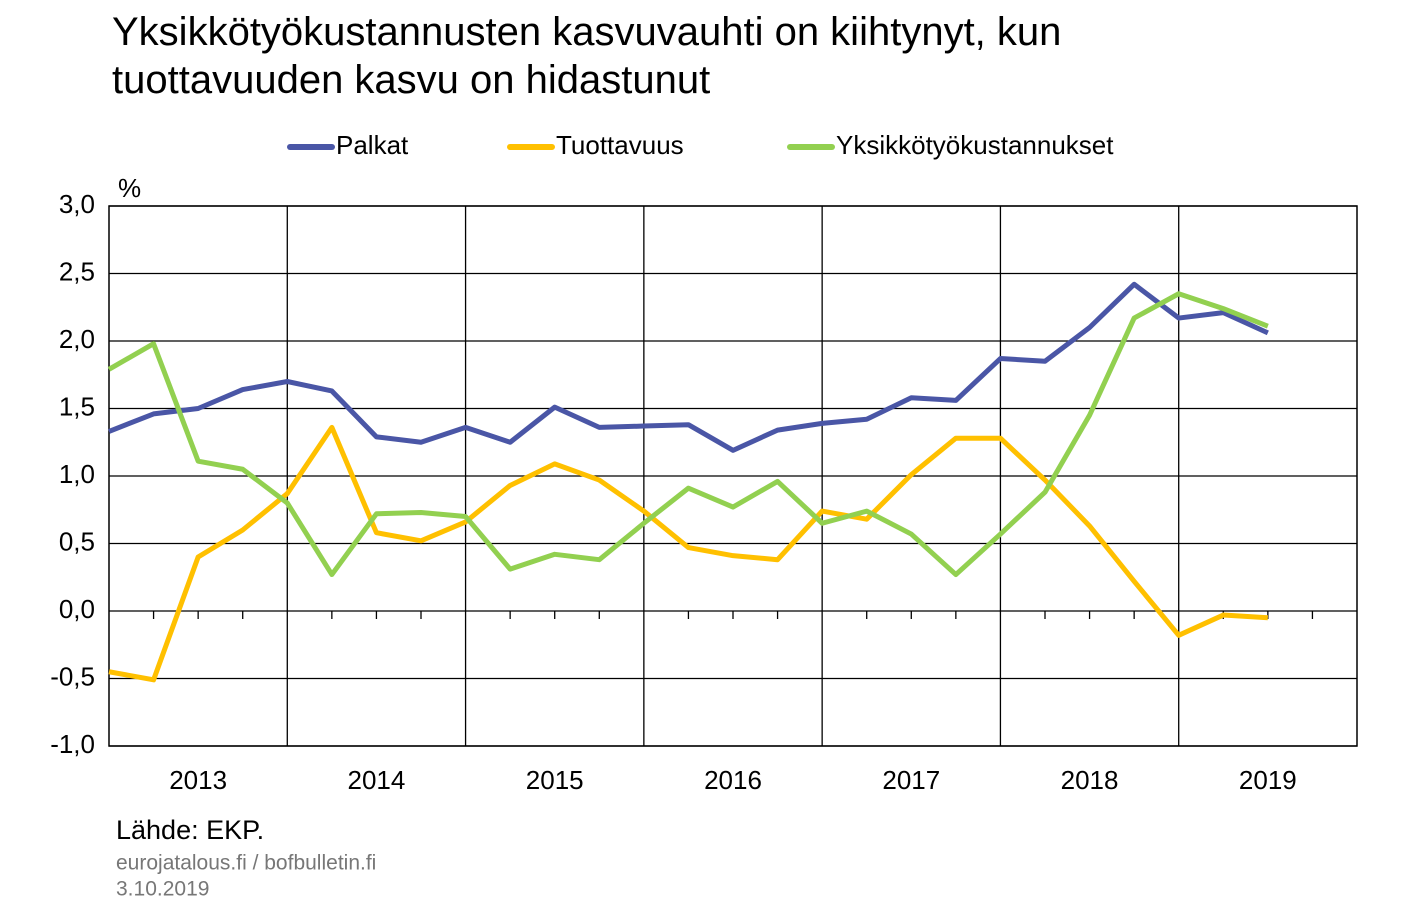 Image resolution: width=1407 pixels, height=919 pixels. What do you see at coordinates (129, 188) in the screenshot?
I see `y-unit: %` at bounding box center [129, 188].